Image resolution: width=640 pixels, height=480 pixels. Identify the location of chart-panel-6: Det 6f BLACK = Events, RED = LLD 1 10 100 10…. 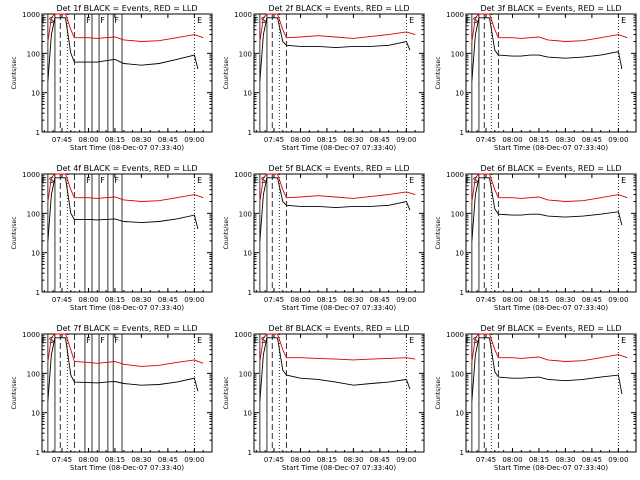
(536, 238).